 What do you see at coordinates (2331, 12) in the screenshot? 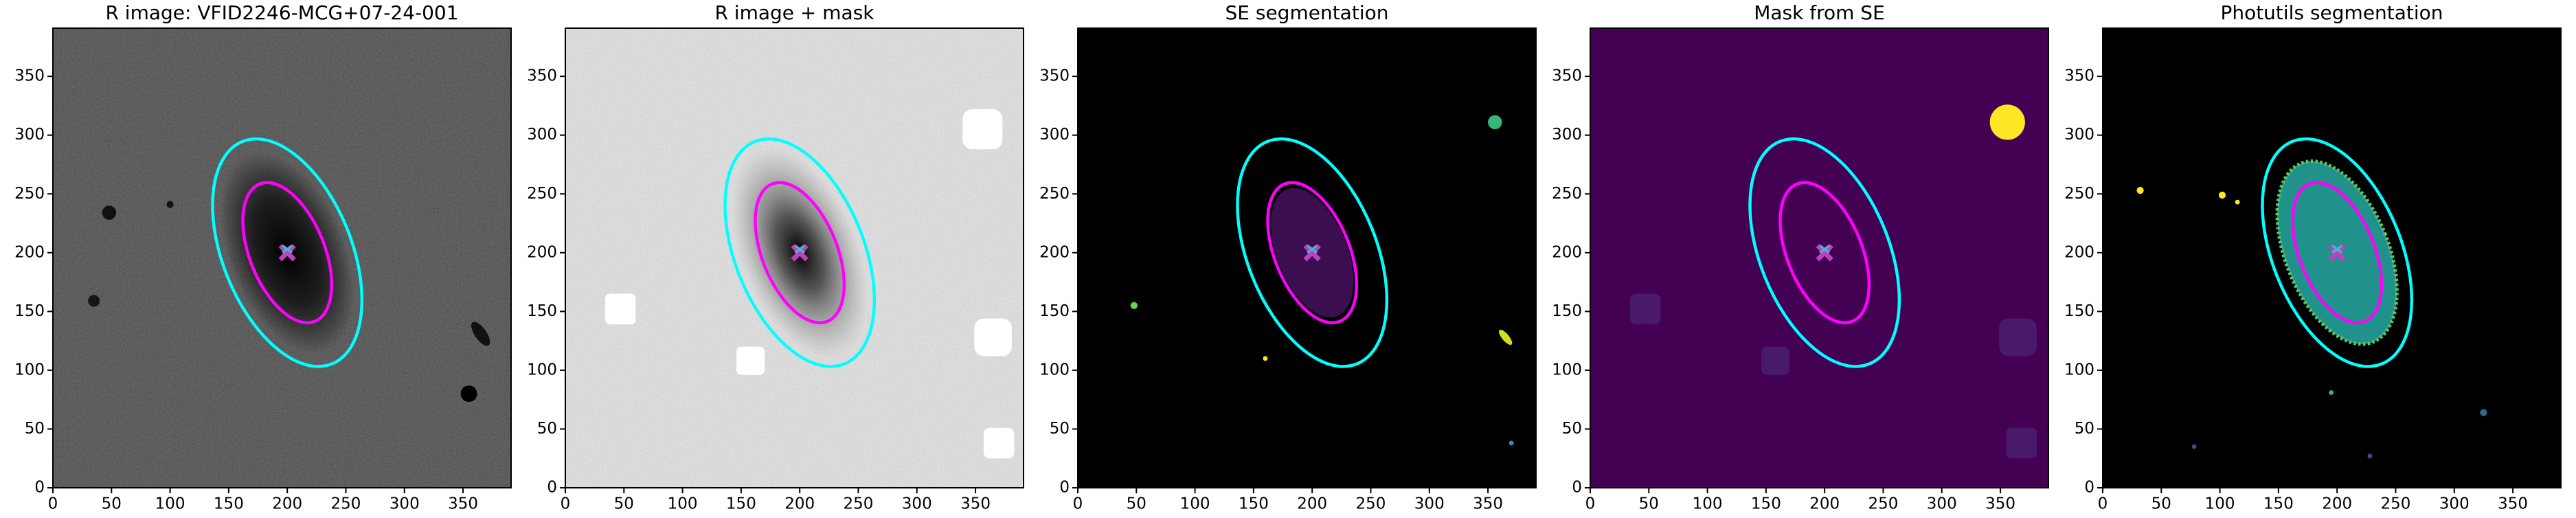
I see `panel-title: Photutils segmentation` at bounding box center [2331, 12].